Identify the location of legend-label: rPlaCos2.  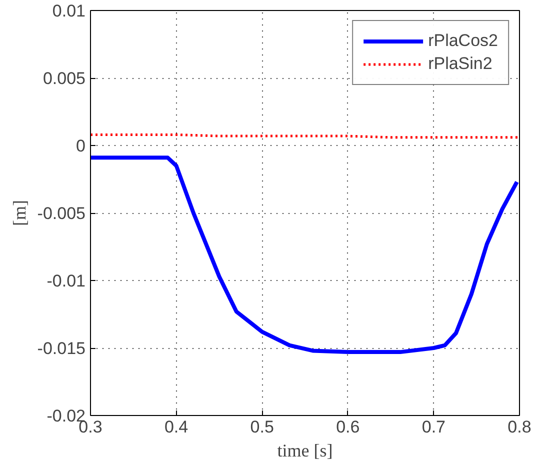
(463, 41).